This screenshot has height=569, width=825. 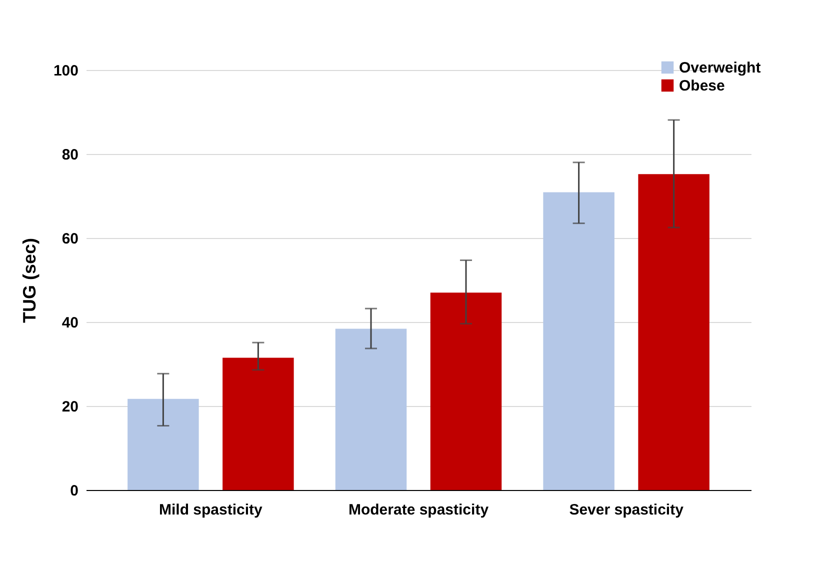 I want to click on x-tick-label: Sever spasticity, so click(x=626, y=510).